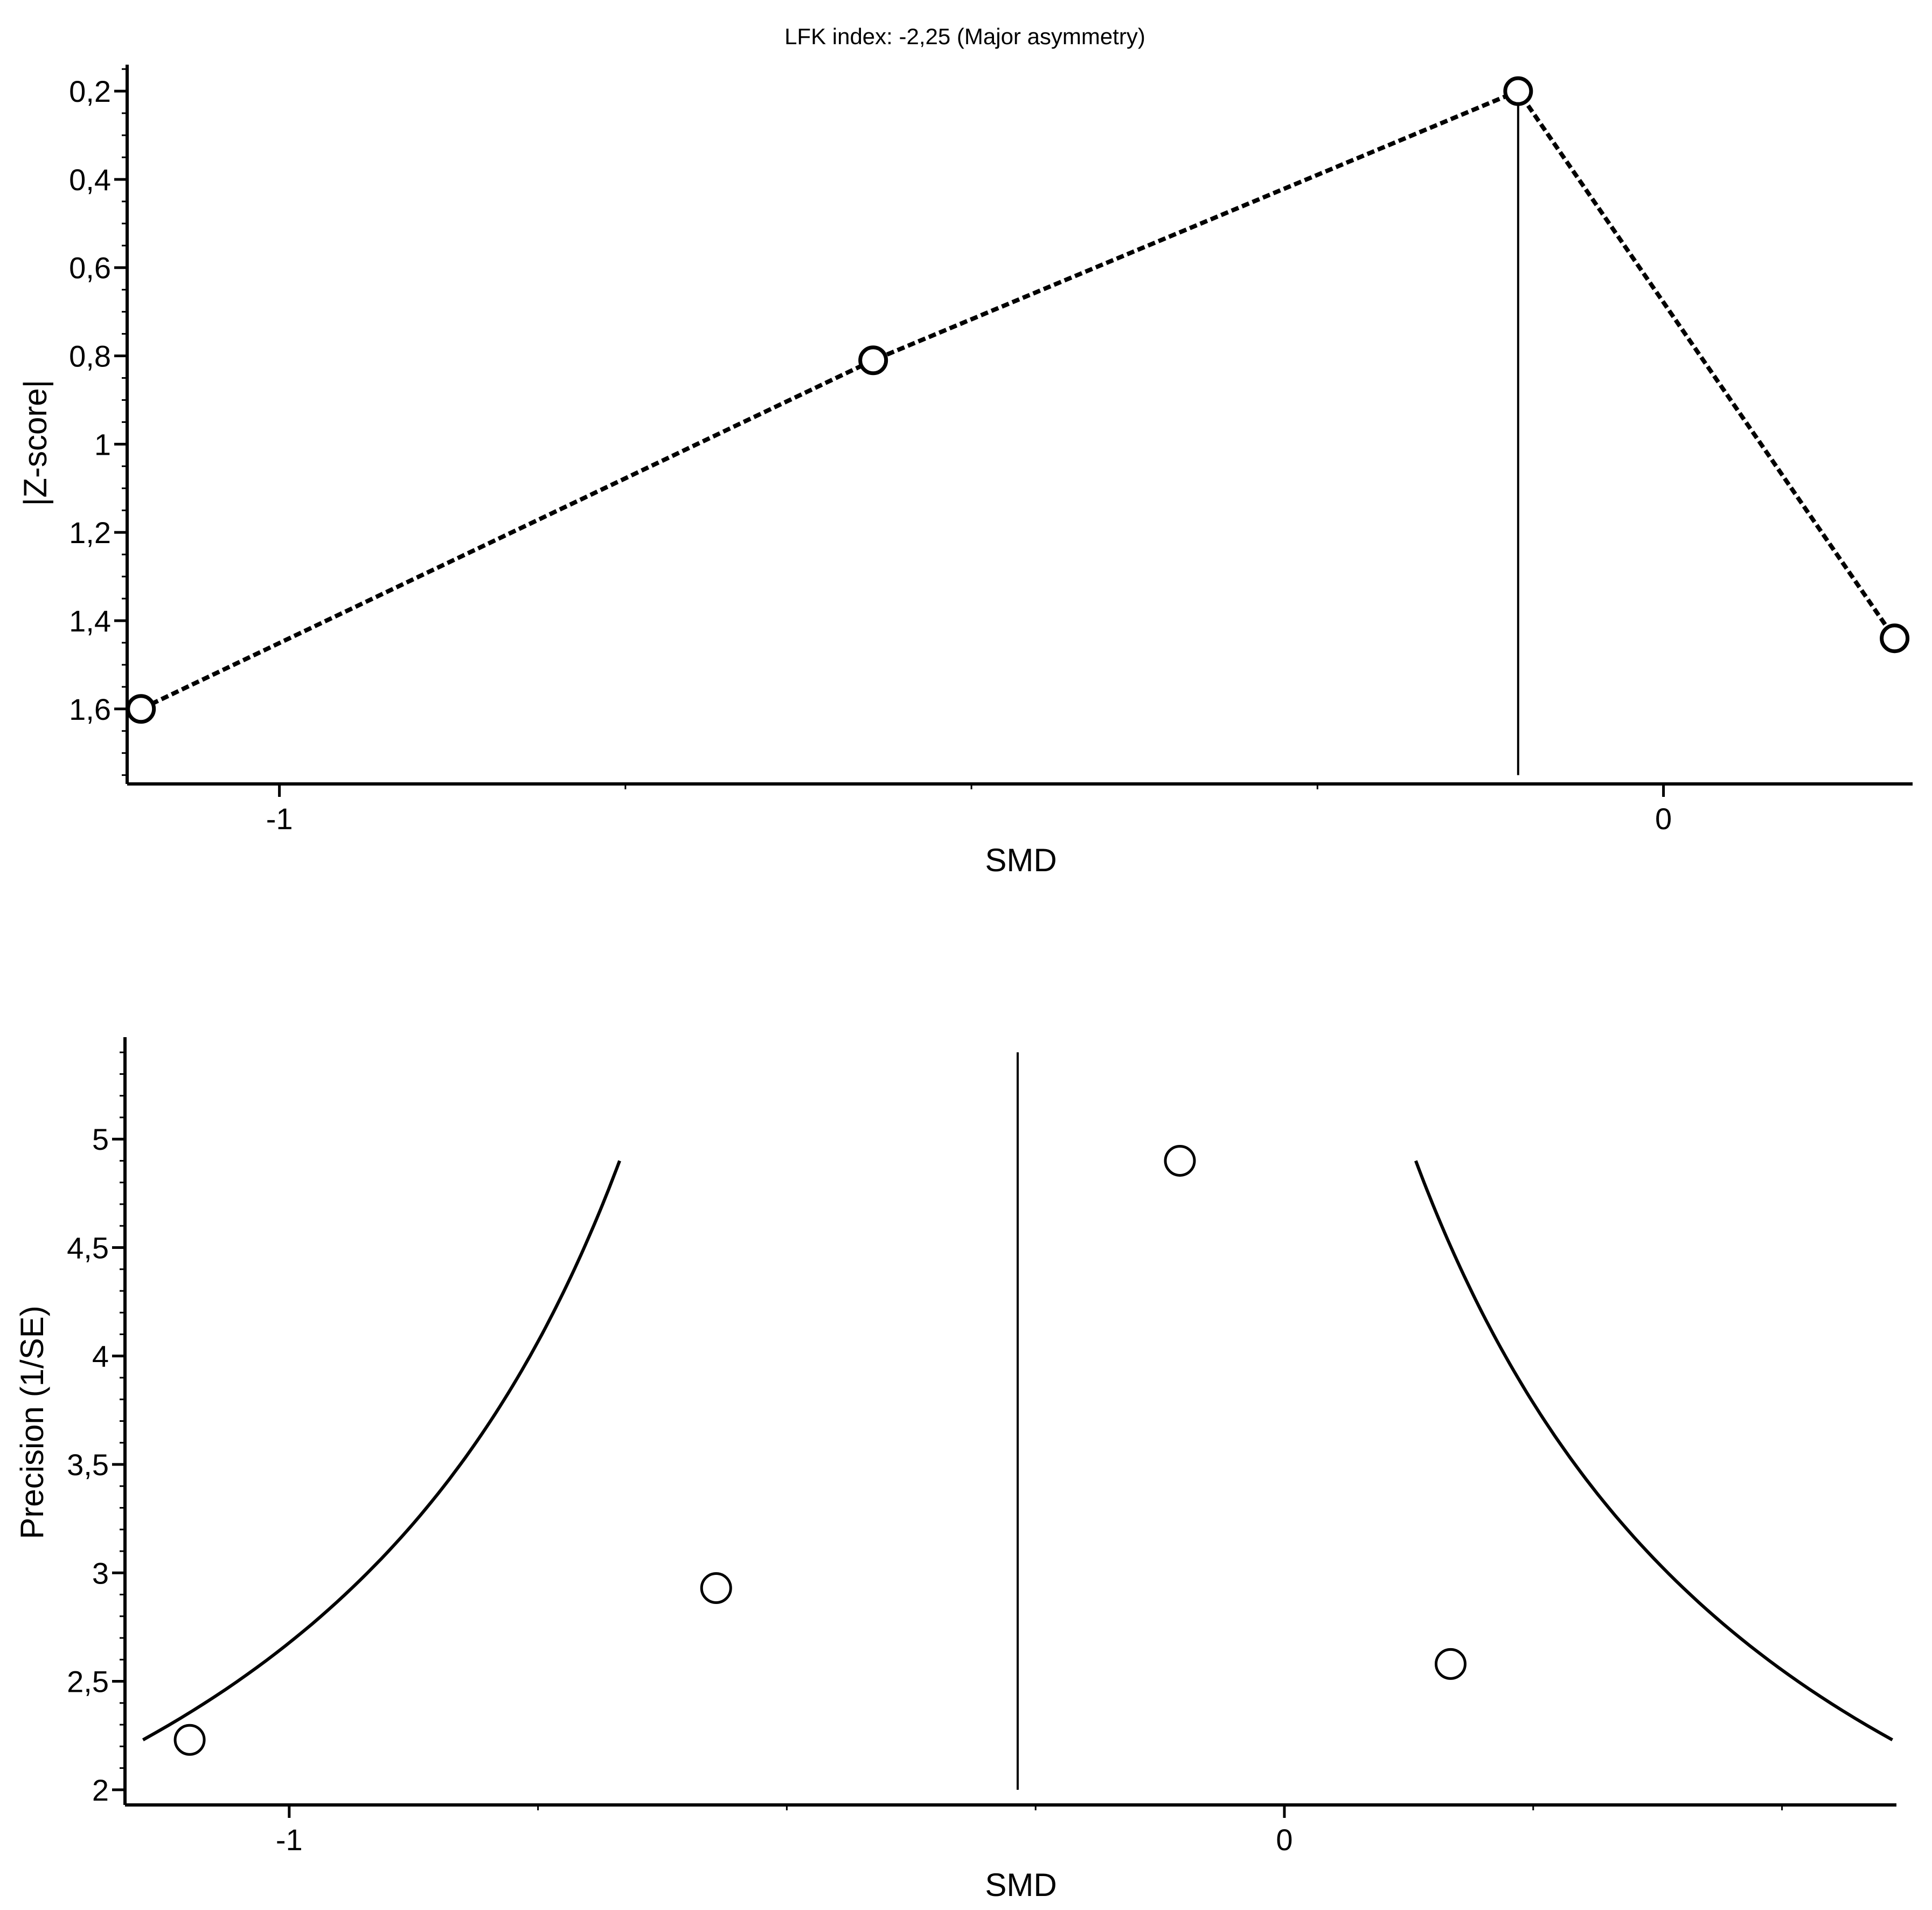 Image resolution: width=1932 pixels, height=1910 pixels. Describe the element at coordinates (1663, 819) in the screenshot. I see `doi-plot-x-tick-label: 0` at that location.